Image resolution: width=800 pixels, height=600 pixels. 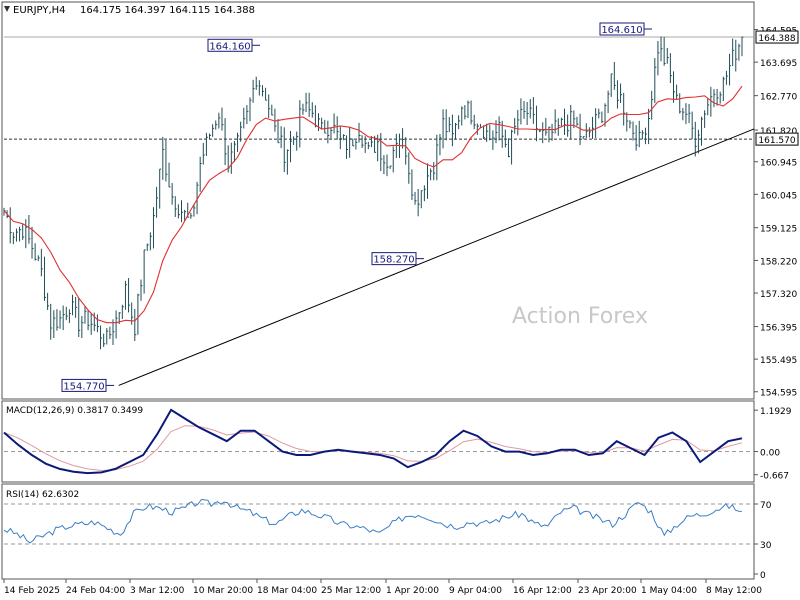 What do you see at coordinates (778, 361) in the screenshot?
I see `price-tick-label: 155.495` at bounding box center [778, 361].